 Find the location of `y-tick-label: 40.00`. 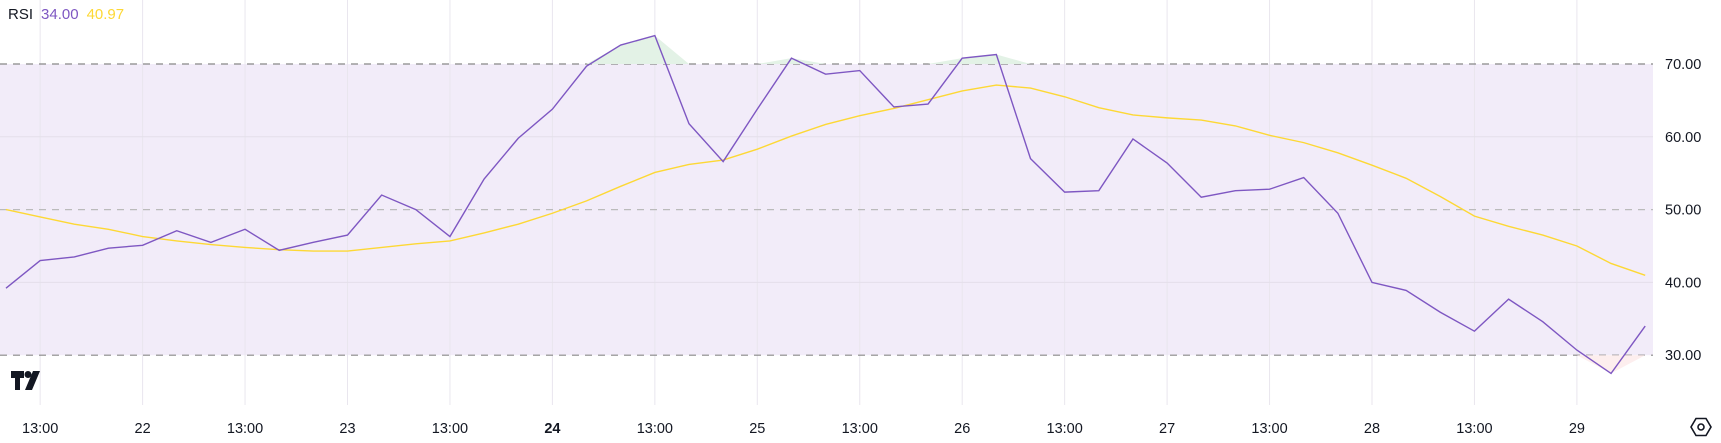

y-tick-label: 40.00 is located at coordinates (1683, 283).